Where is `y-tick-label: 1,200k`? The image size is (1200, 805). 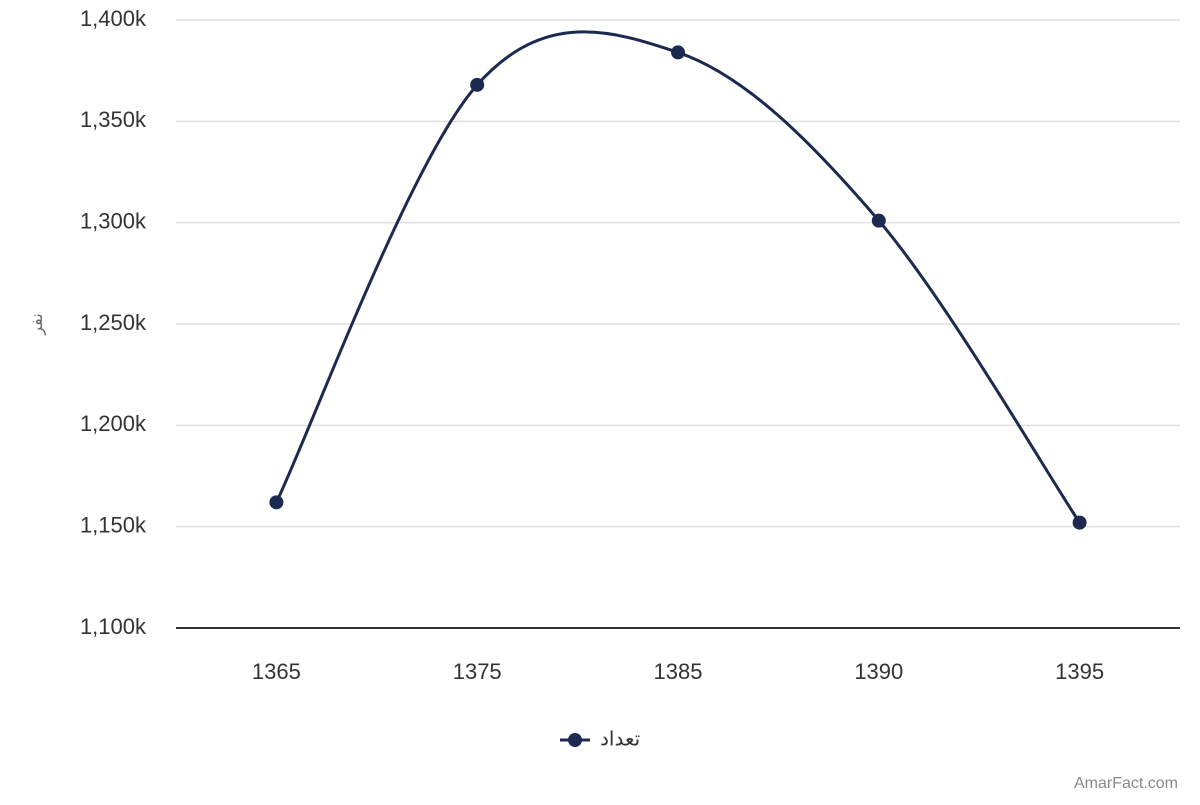 y-tick-label: 1,200k is located at coordinates (113, 423).